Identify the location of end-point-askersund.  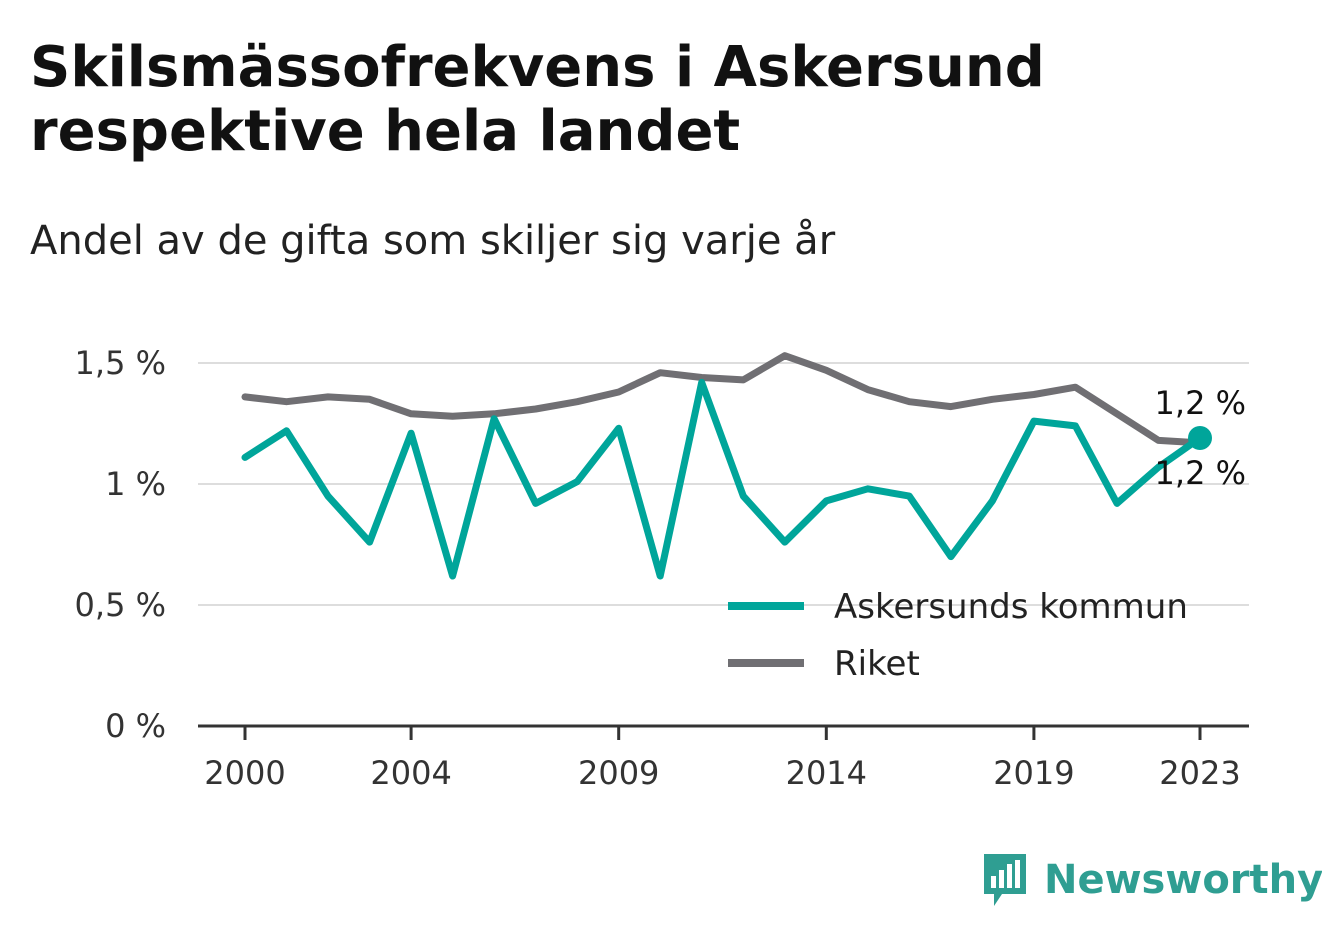
(1200, 438).